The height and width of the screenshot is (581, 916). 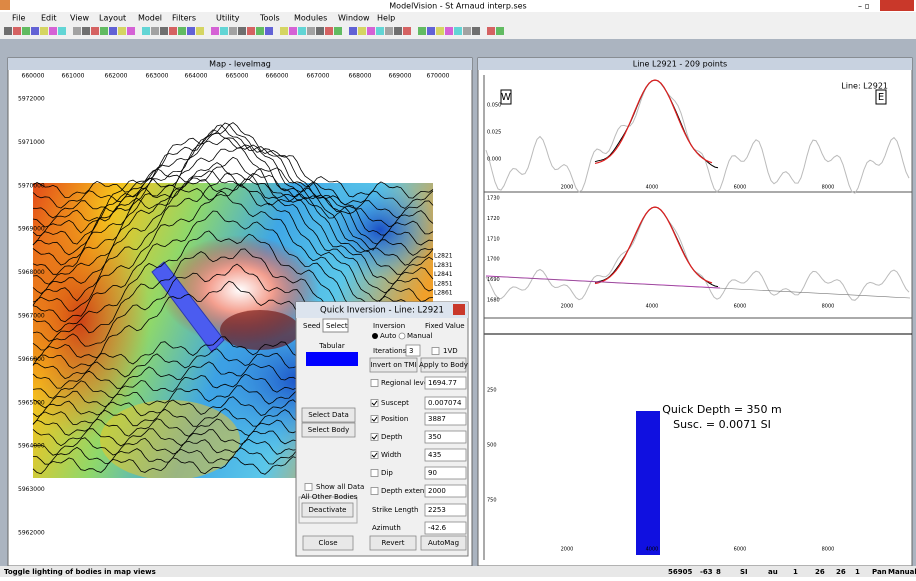 I want to click on model-body, so click(x=188, y=307).